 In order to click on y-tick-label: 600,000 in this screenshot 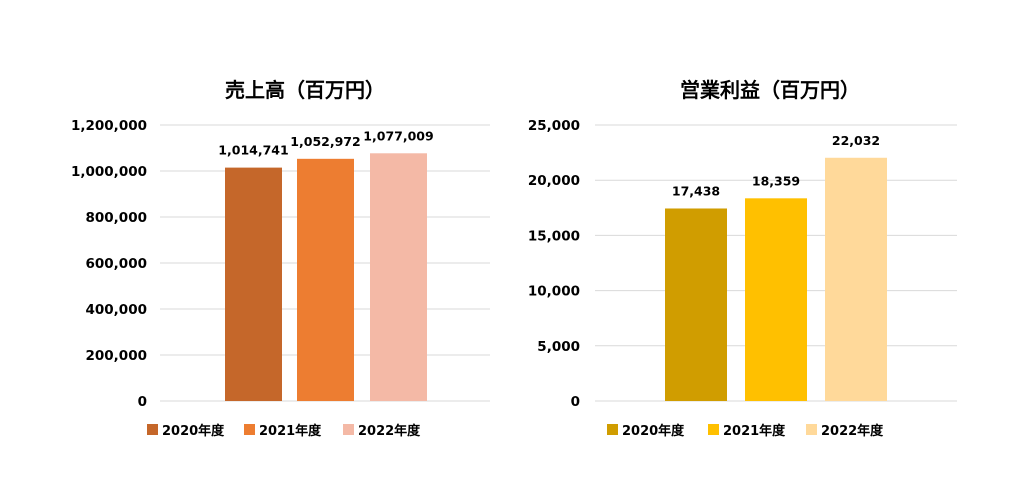, I will do `click(117, 264)`.